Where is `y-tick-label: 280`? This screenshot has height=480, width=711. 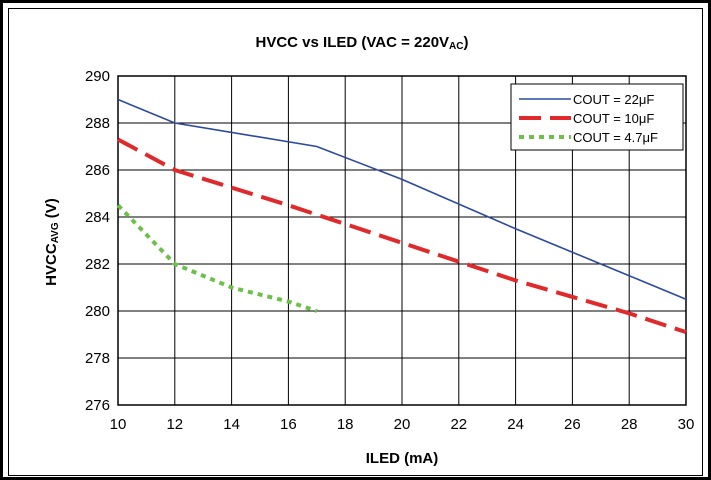 y-tick-label: 280 is located at coordinates (97, 311).